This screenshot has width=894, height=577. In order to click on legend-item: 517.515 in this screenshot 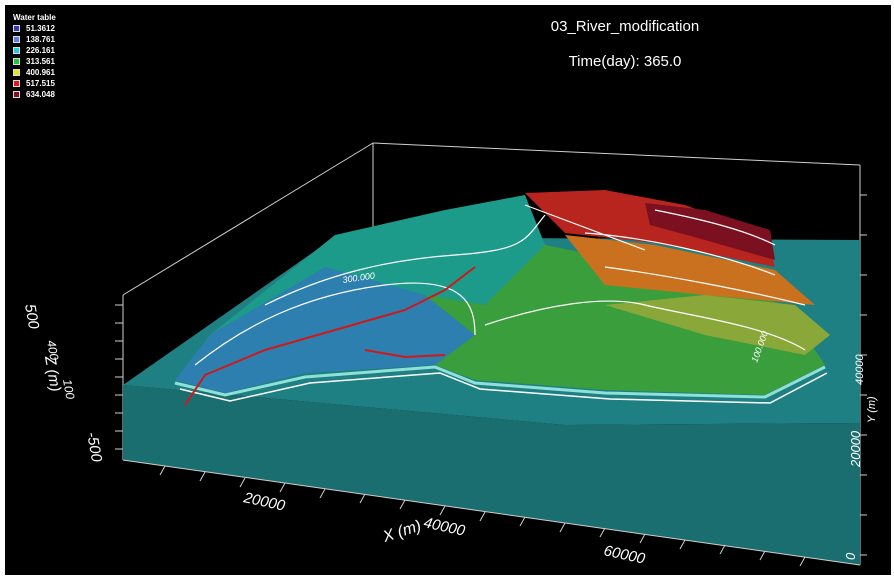, I will do `click(34, 83)`.